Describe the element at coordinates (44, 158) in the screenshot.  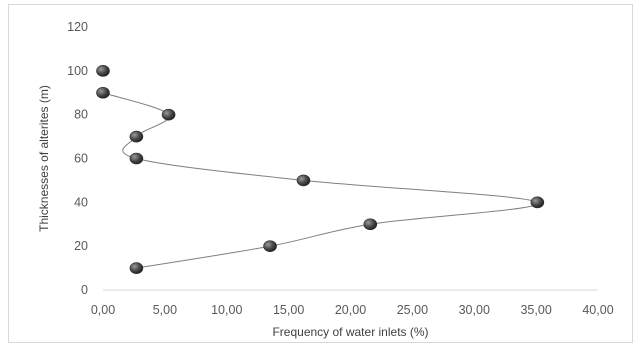
I see `y-axis-title: Thicknesses of alterites (m)` at that location.